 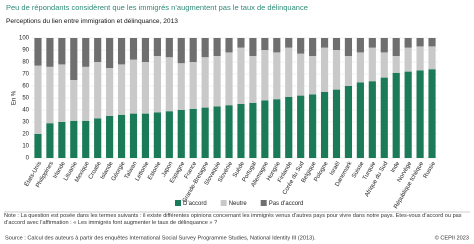 What do you see at coordinates (25, 147) in the screenshot?
I see `y-tick-label: 10` at bounding box center [25, 147].